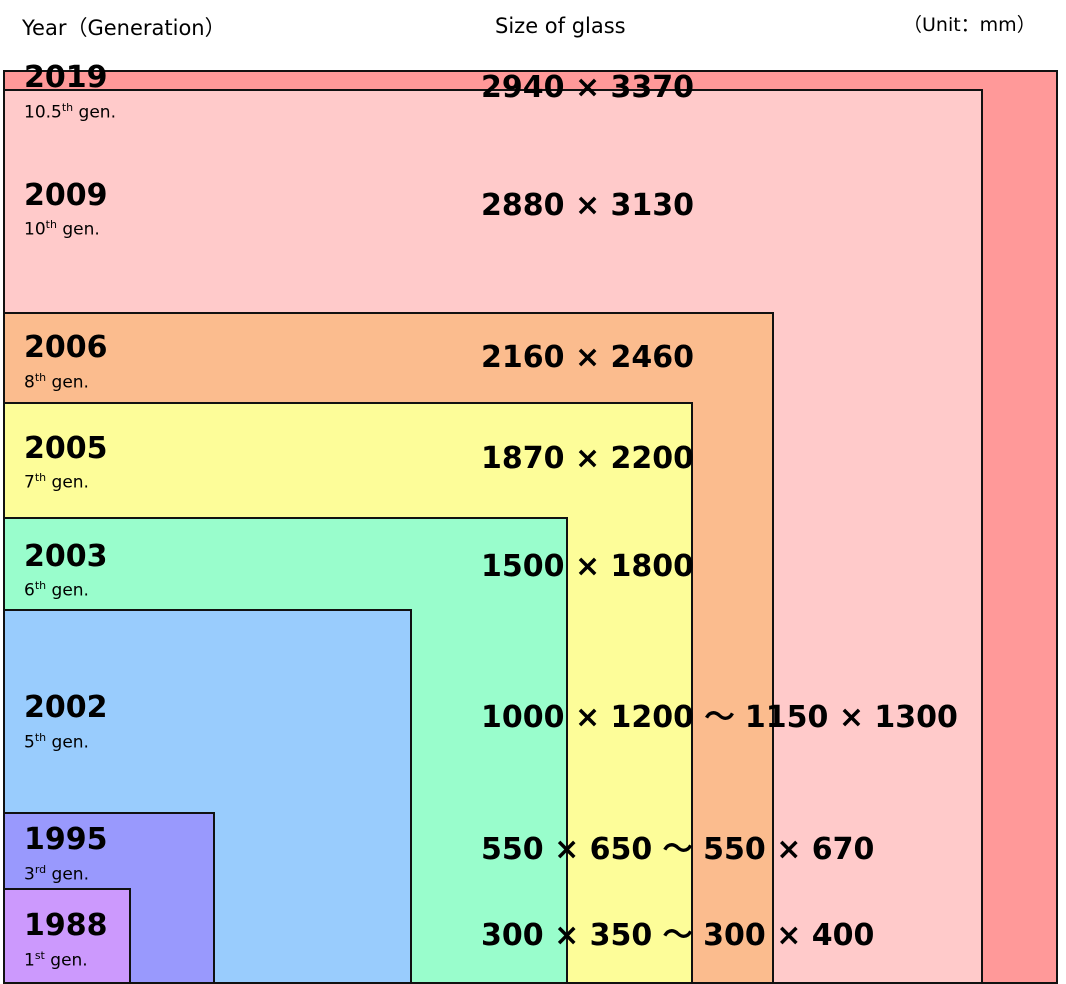 Image resolution: width=1066 pixels, height=984 pixels. I want to click on unit-label: （Unit：mm）, so click(969, 25).